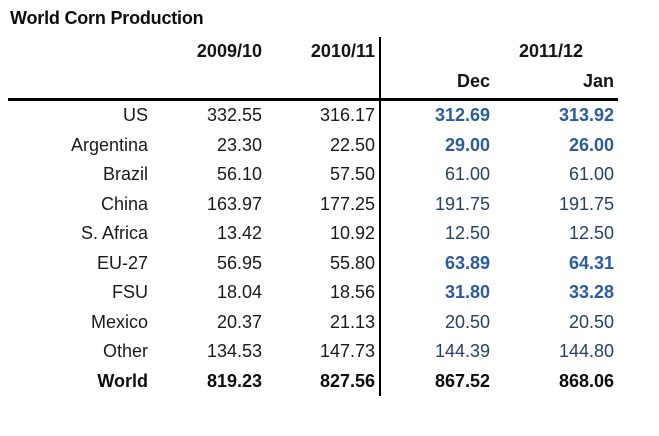  Describe the element at coordinates (434, 263) in the screenshot. I see `cell-dec: 63.89` at that location.